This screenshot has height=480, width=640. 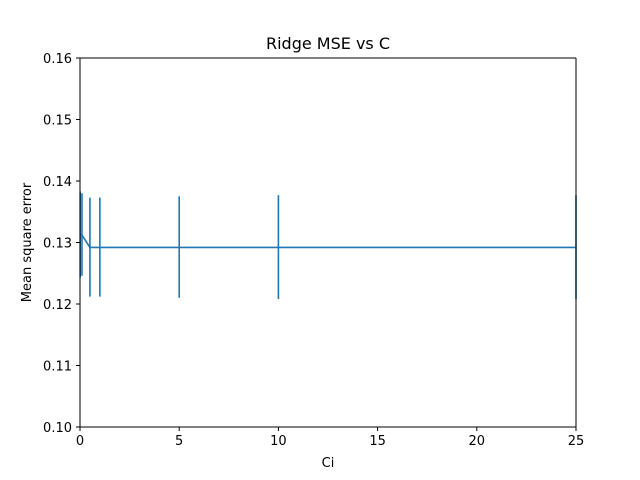 I want to click on chart-title: Ridge MSE vs C, so click(x=328, y=43).